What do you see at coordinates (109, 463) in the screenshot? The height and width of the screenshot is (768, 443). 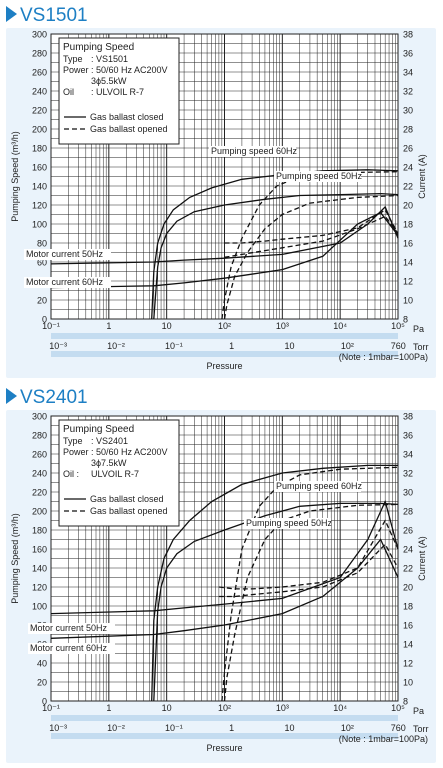 I see `legend-value: 3ϕ7.5kW` at bounding box center [109, 463].